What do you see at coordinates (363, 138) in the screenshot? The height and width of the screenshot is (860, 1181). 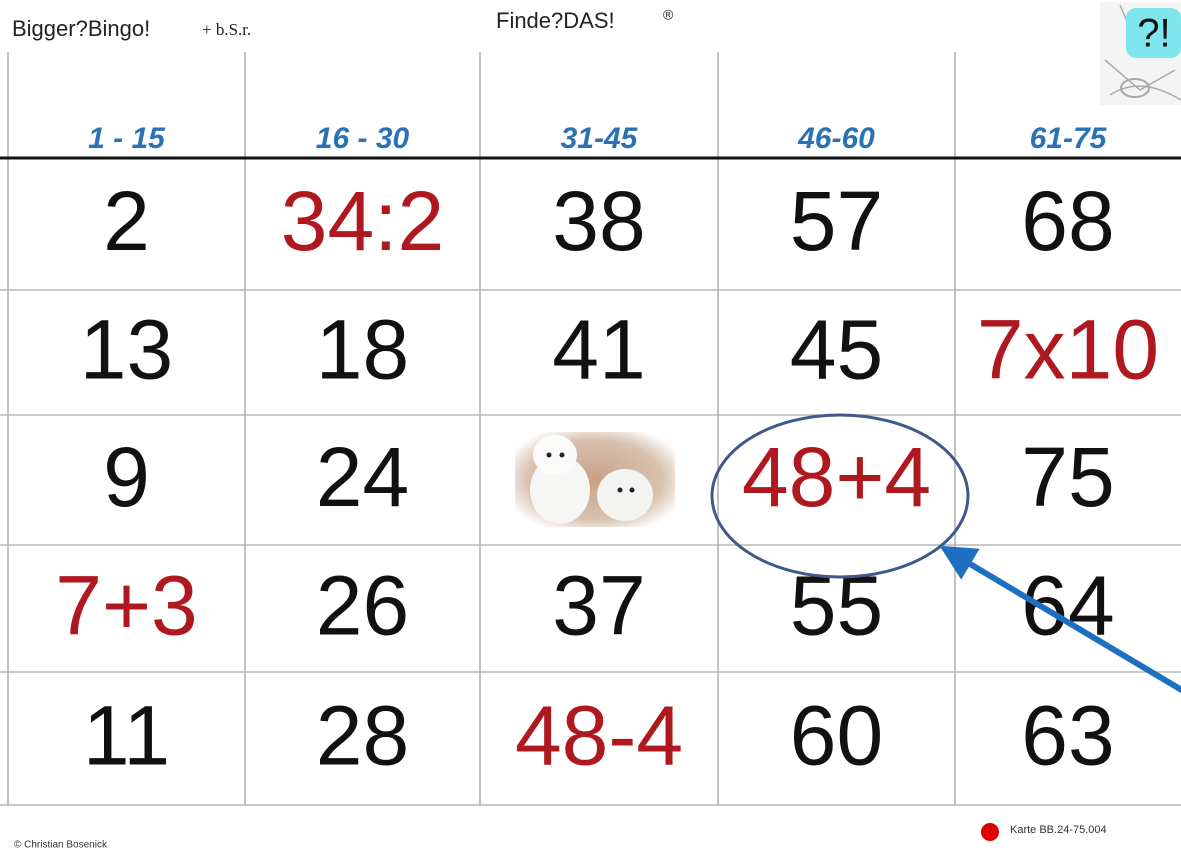 I see `column-header: 16 - 30` at bounding box center [363, 138].